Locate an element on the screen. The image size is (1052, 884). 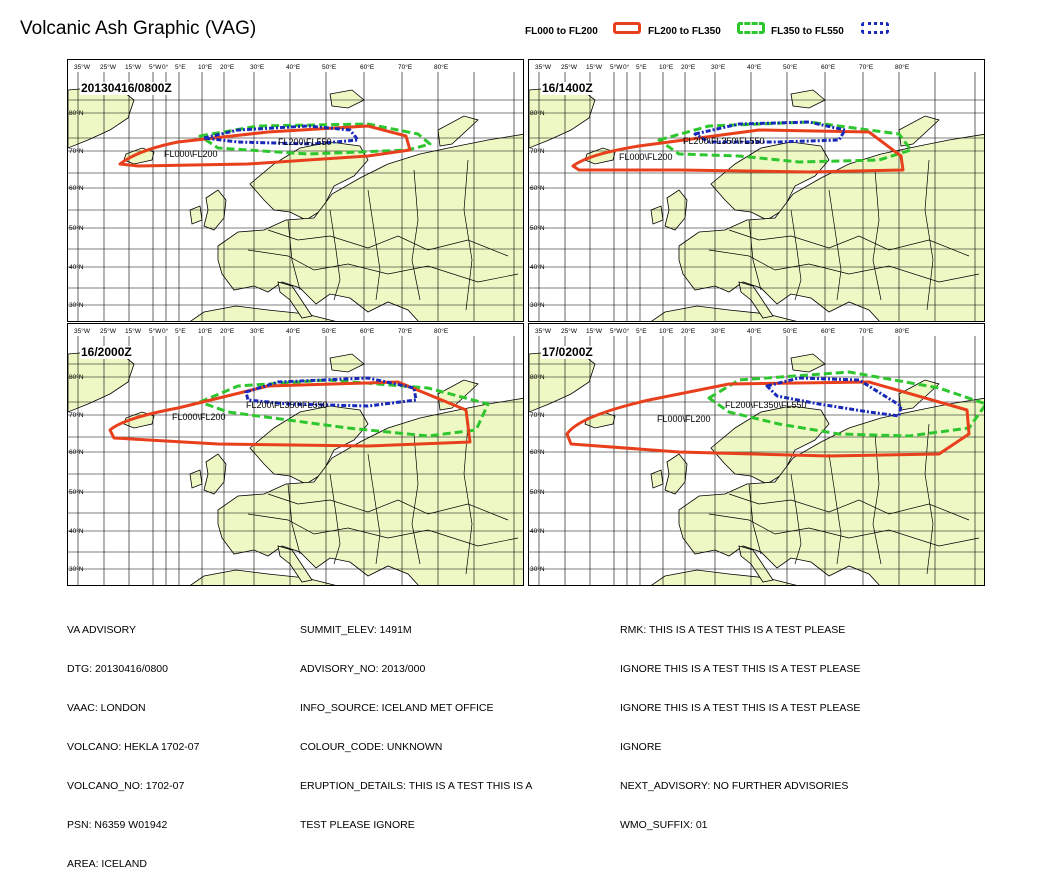
longitude-label: 5°E is located at coordinates (641, 331).